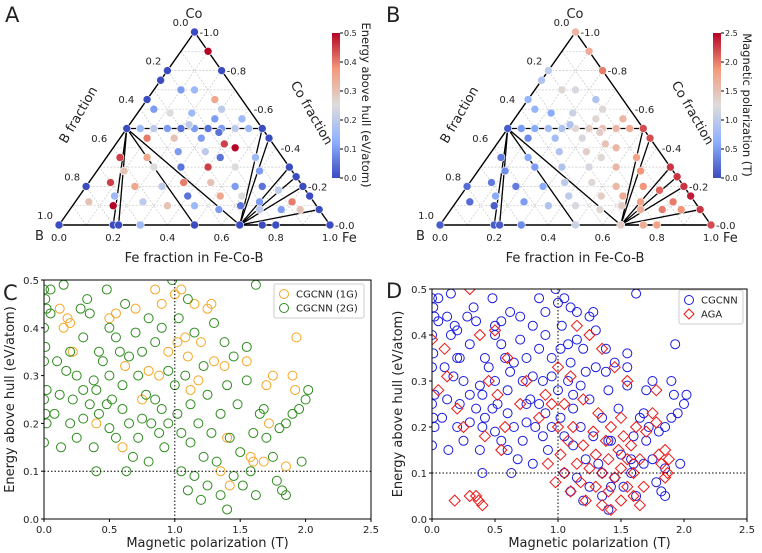 The height and width of the screenshot is (553, 762). I want to click on co-tick-label: -0.4, so click(672, 149).